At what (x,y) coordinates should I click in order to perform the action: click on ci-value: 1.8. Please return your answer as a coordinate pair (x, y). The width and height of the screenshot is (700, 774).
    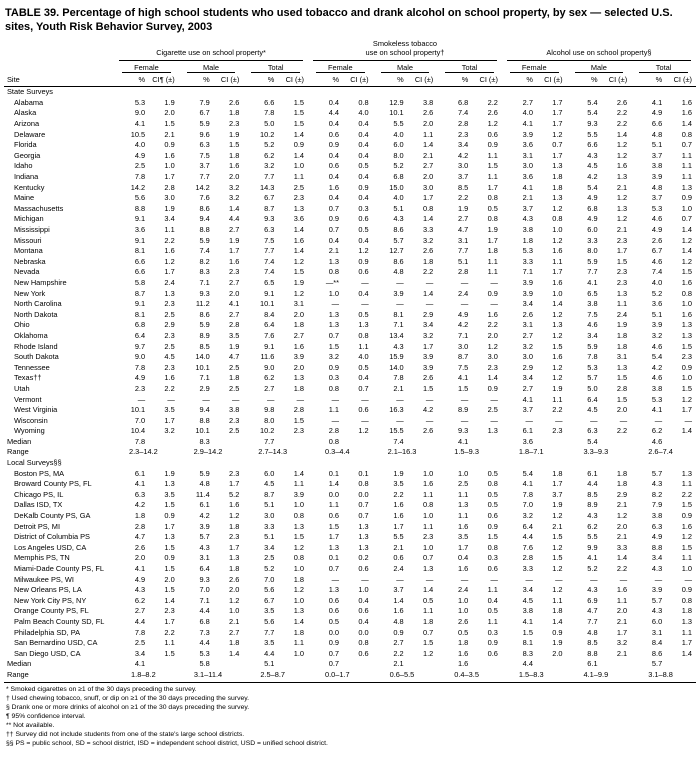
    Looking at the image, I should click on (299, 325).